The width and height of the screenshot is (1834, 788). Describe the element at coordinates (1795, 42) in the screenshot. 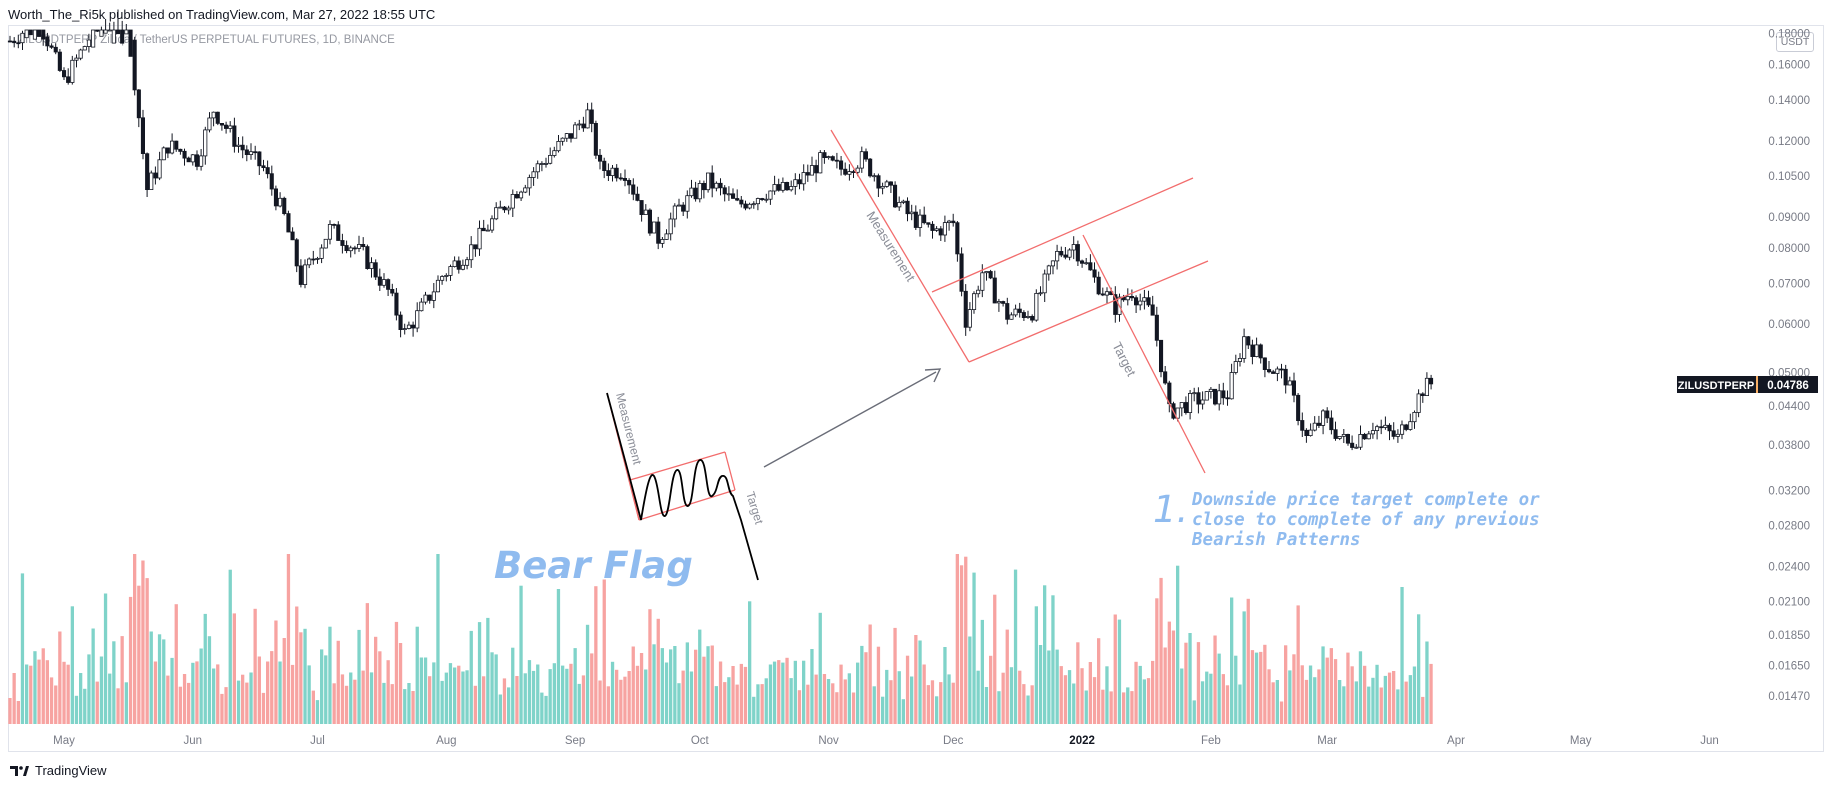

I see `currency-button: USDT` at that location.